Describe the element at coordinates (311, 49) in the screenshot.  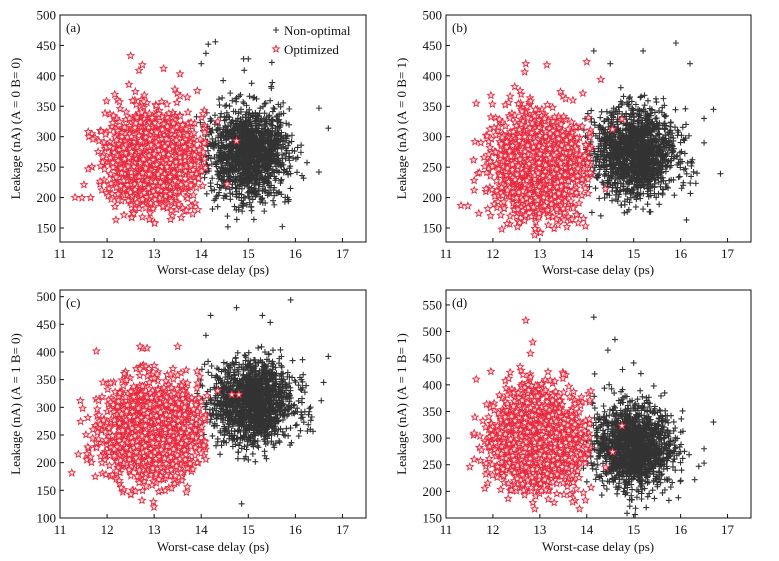
I see `legend-entry: Optimized` at that location.